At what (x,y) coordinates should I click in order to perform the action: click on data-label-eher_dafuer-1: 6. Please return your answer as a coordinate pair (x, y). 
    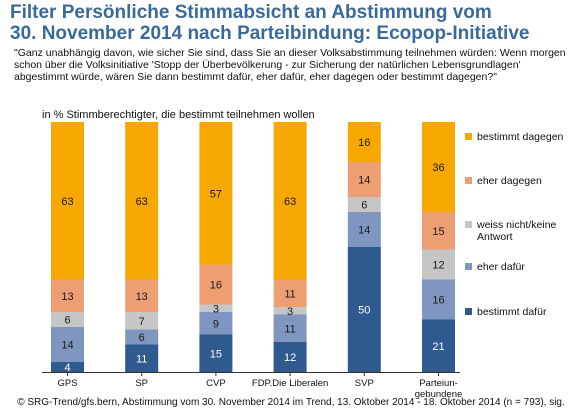
    Looking at the image, I should click on (142, 338).